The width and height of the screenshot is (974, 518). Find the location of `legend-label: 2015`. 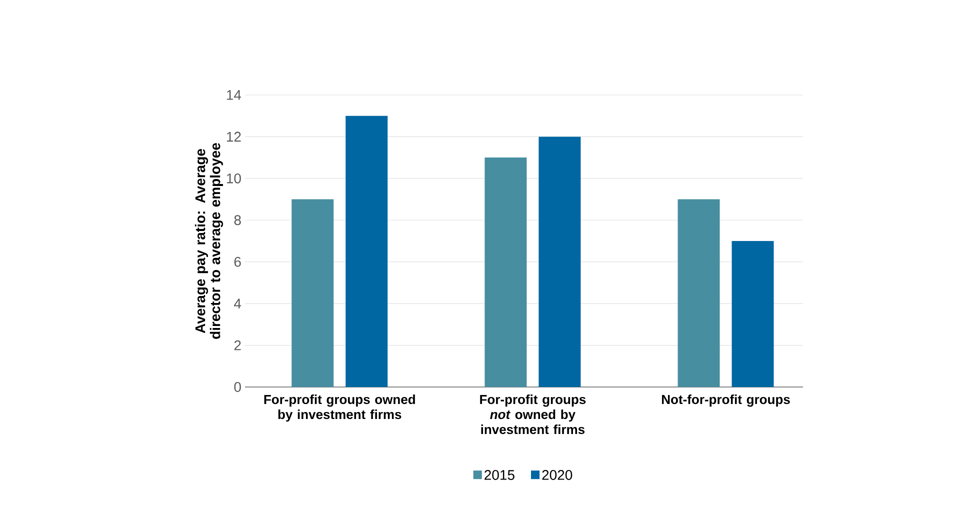

legend-label: 2015 is located at coordinates (499, 475).